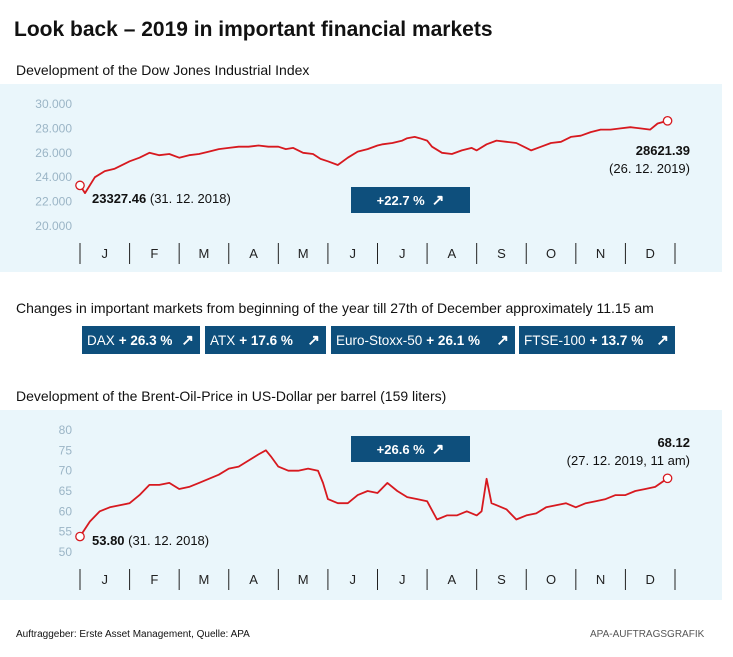 This screenshot has width=733, height=657. I want to click on market-badge-eurostoxx: Euro-Stoxx-50 + 26.1 % ↗, so click(423, 340).